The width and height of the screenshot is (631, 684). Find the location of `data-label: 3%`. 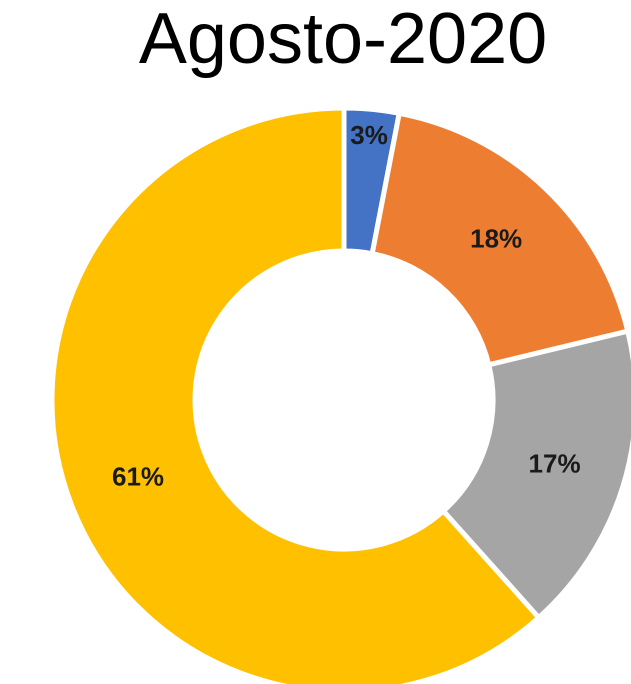

data-label: 3% is located at coordinates (369, 135).